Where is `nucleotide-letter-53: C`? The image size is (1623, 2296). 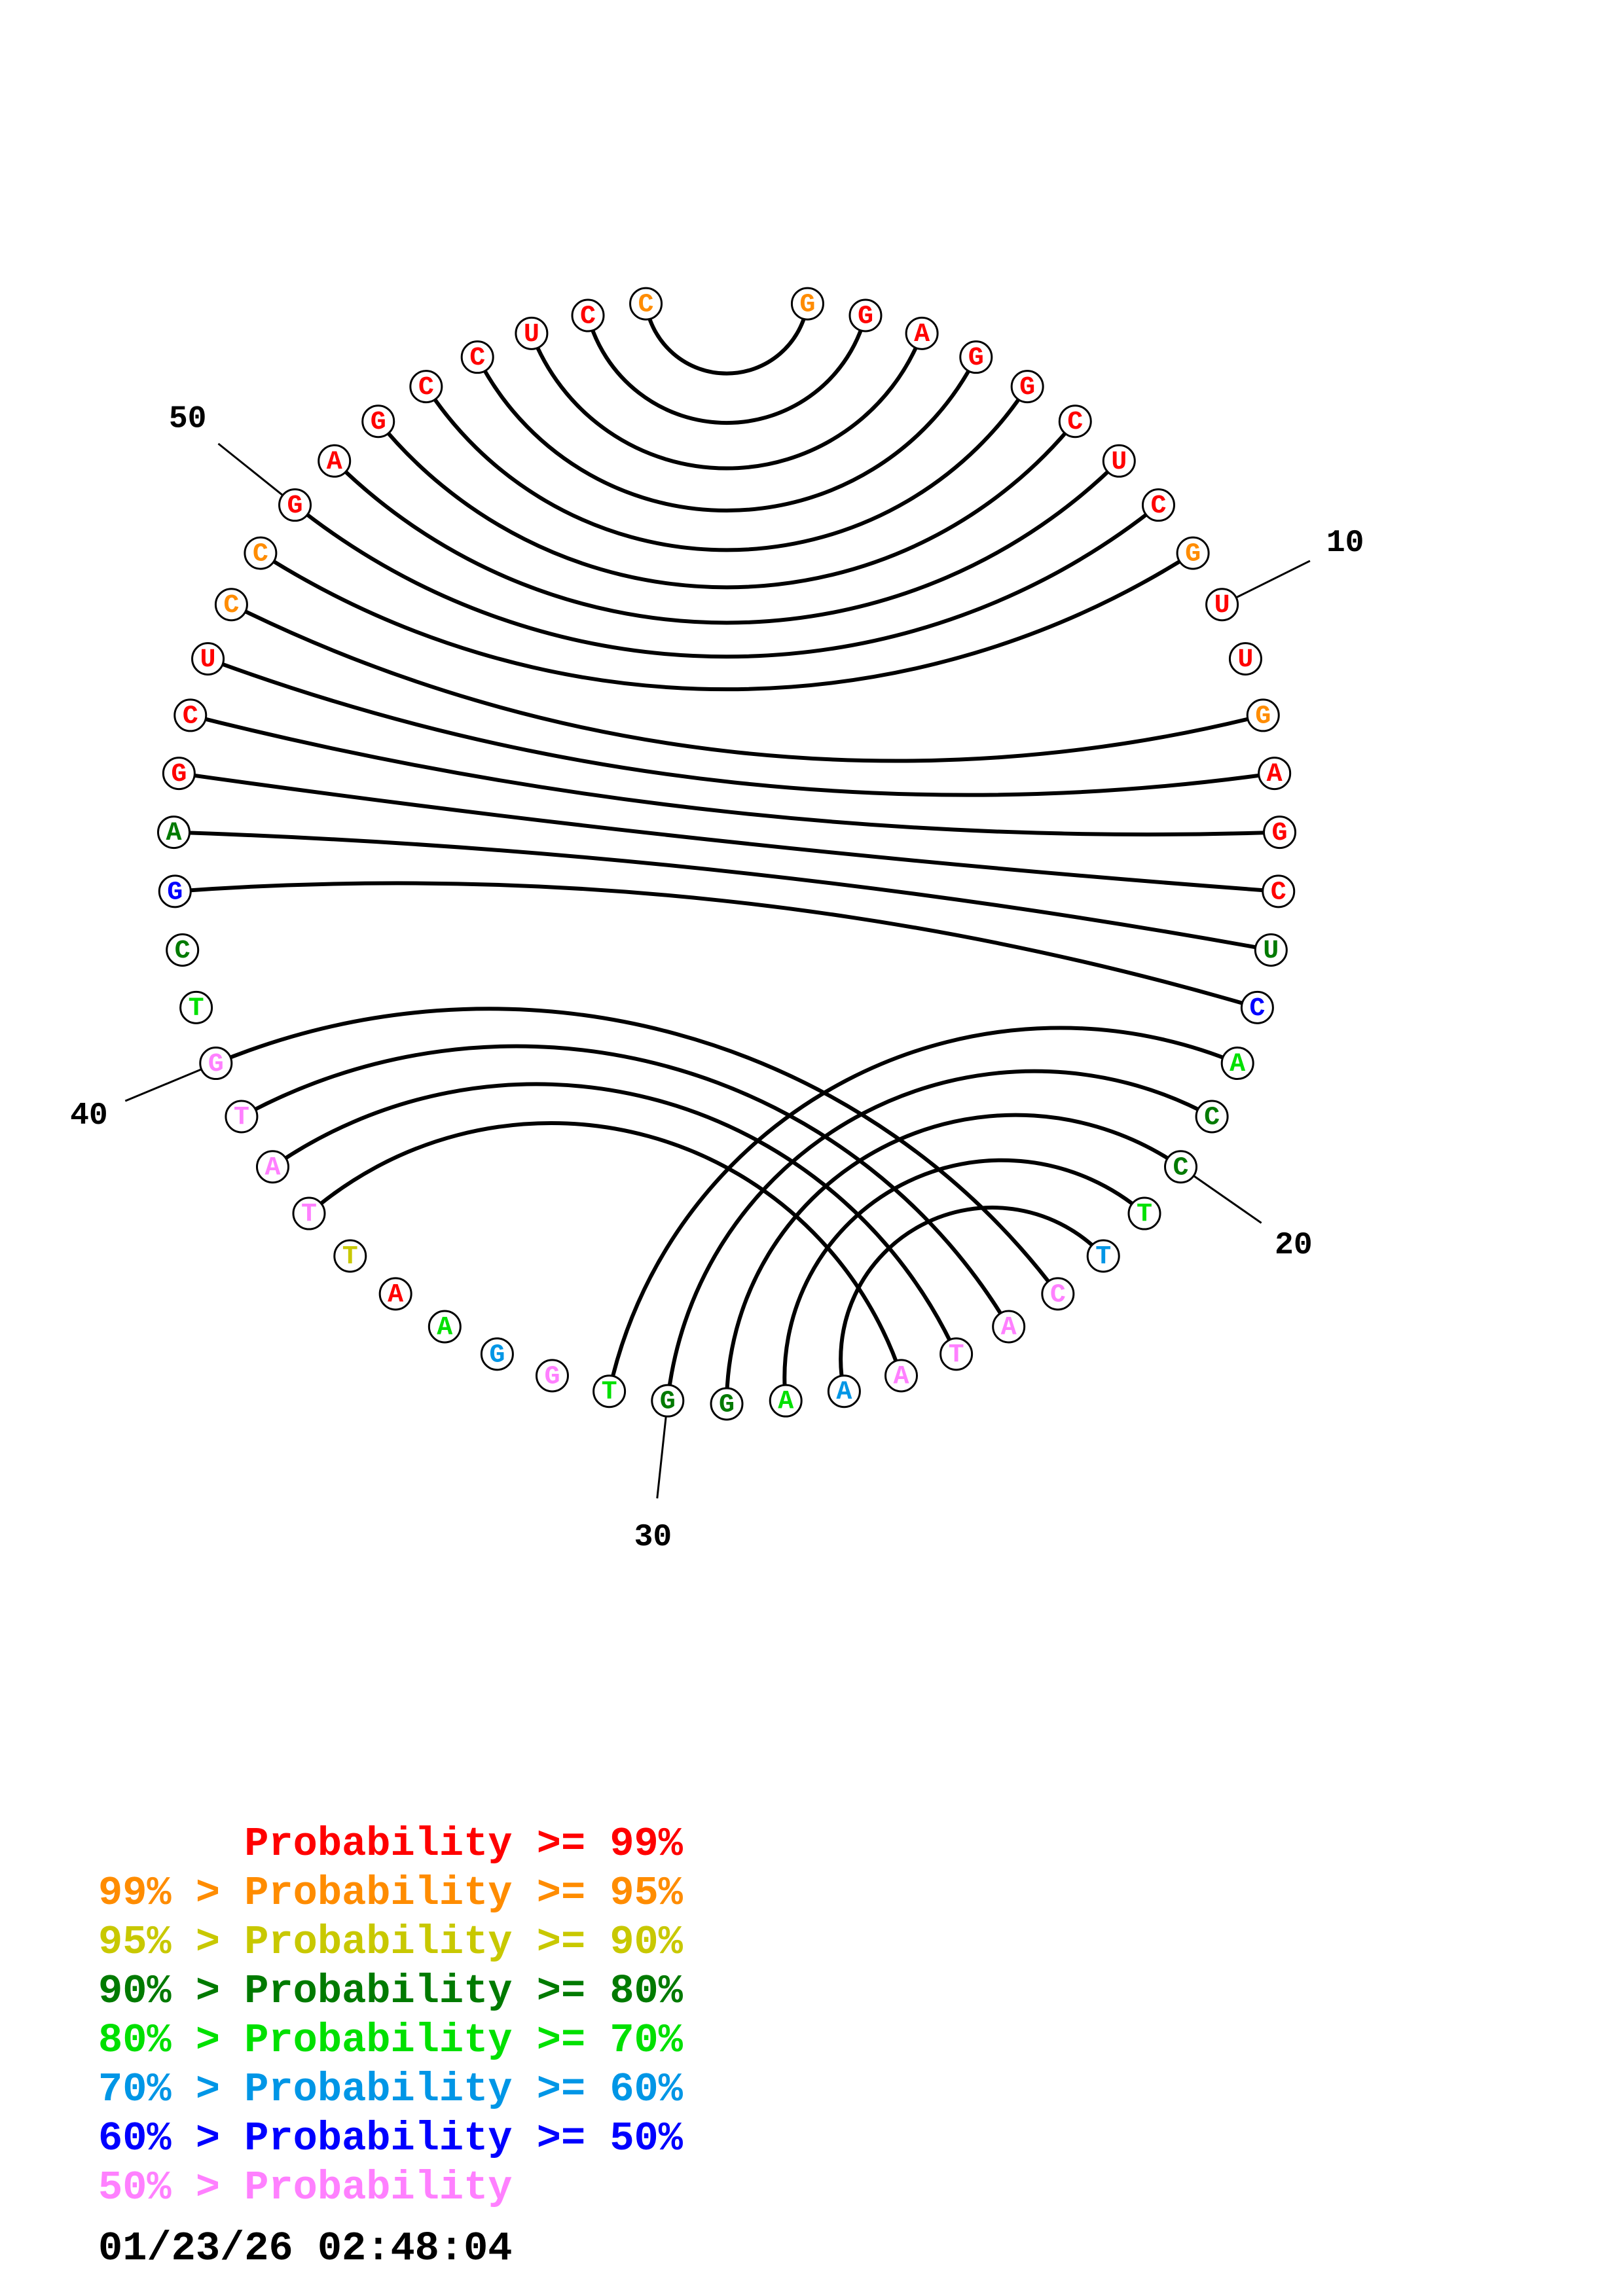 nucleotide-letter-53: C is located at coordinates (426, 388).